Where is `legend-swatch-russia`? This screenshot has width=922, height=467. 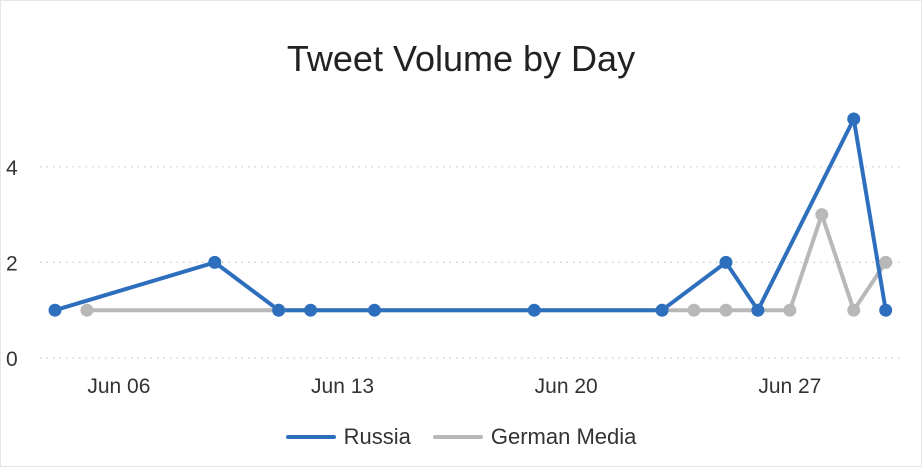 legend-swatch-russia is located at coordinates (310, 437).